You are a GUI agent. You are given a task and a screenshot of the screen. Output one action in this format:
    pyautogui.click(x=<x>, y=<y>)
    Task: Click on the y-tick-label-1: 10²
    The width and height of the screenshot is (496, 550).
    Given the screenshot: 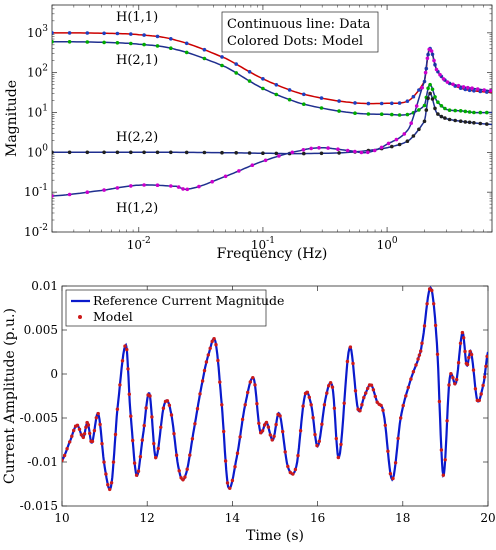 What is the action you would take?
    pyautogui.click(x=37, y=72)
    